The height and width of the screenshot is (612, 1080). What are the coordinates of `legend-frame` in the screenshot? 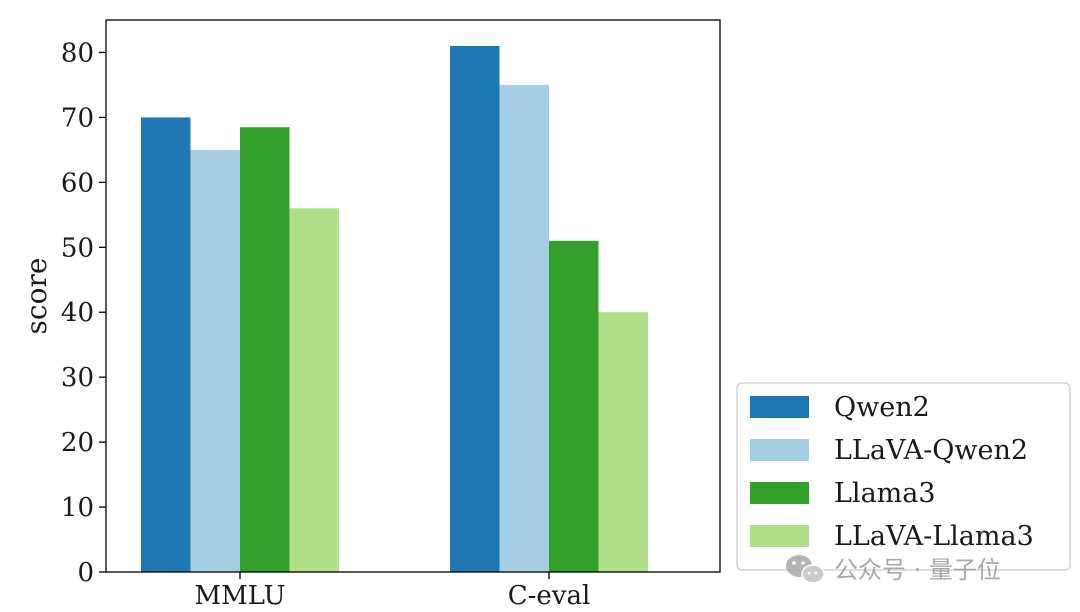 It's located at (903, 476).